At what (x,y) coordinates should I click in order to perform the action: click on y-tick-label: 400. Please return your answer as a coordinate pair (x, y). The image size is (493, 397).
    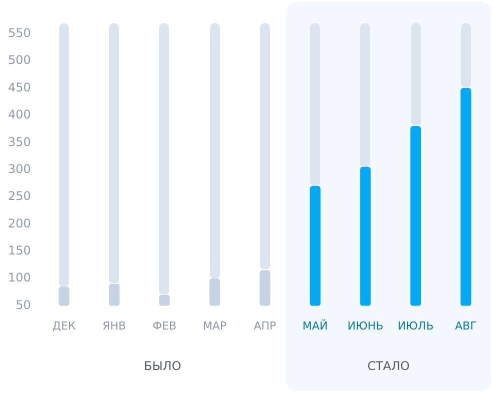
    Looking at the image, I should click on (19, 115).